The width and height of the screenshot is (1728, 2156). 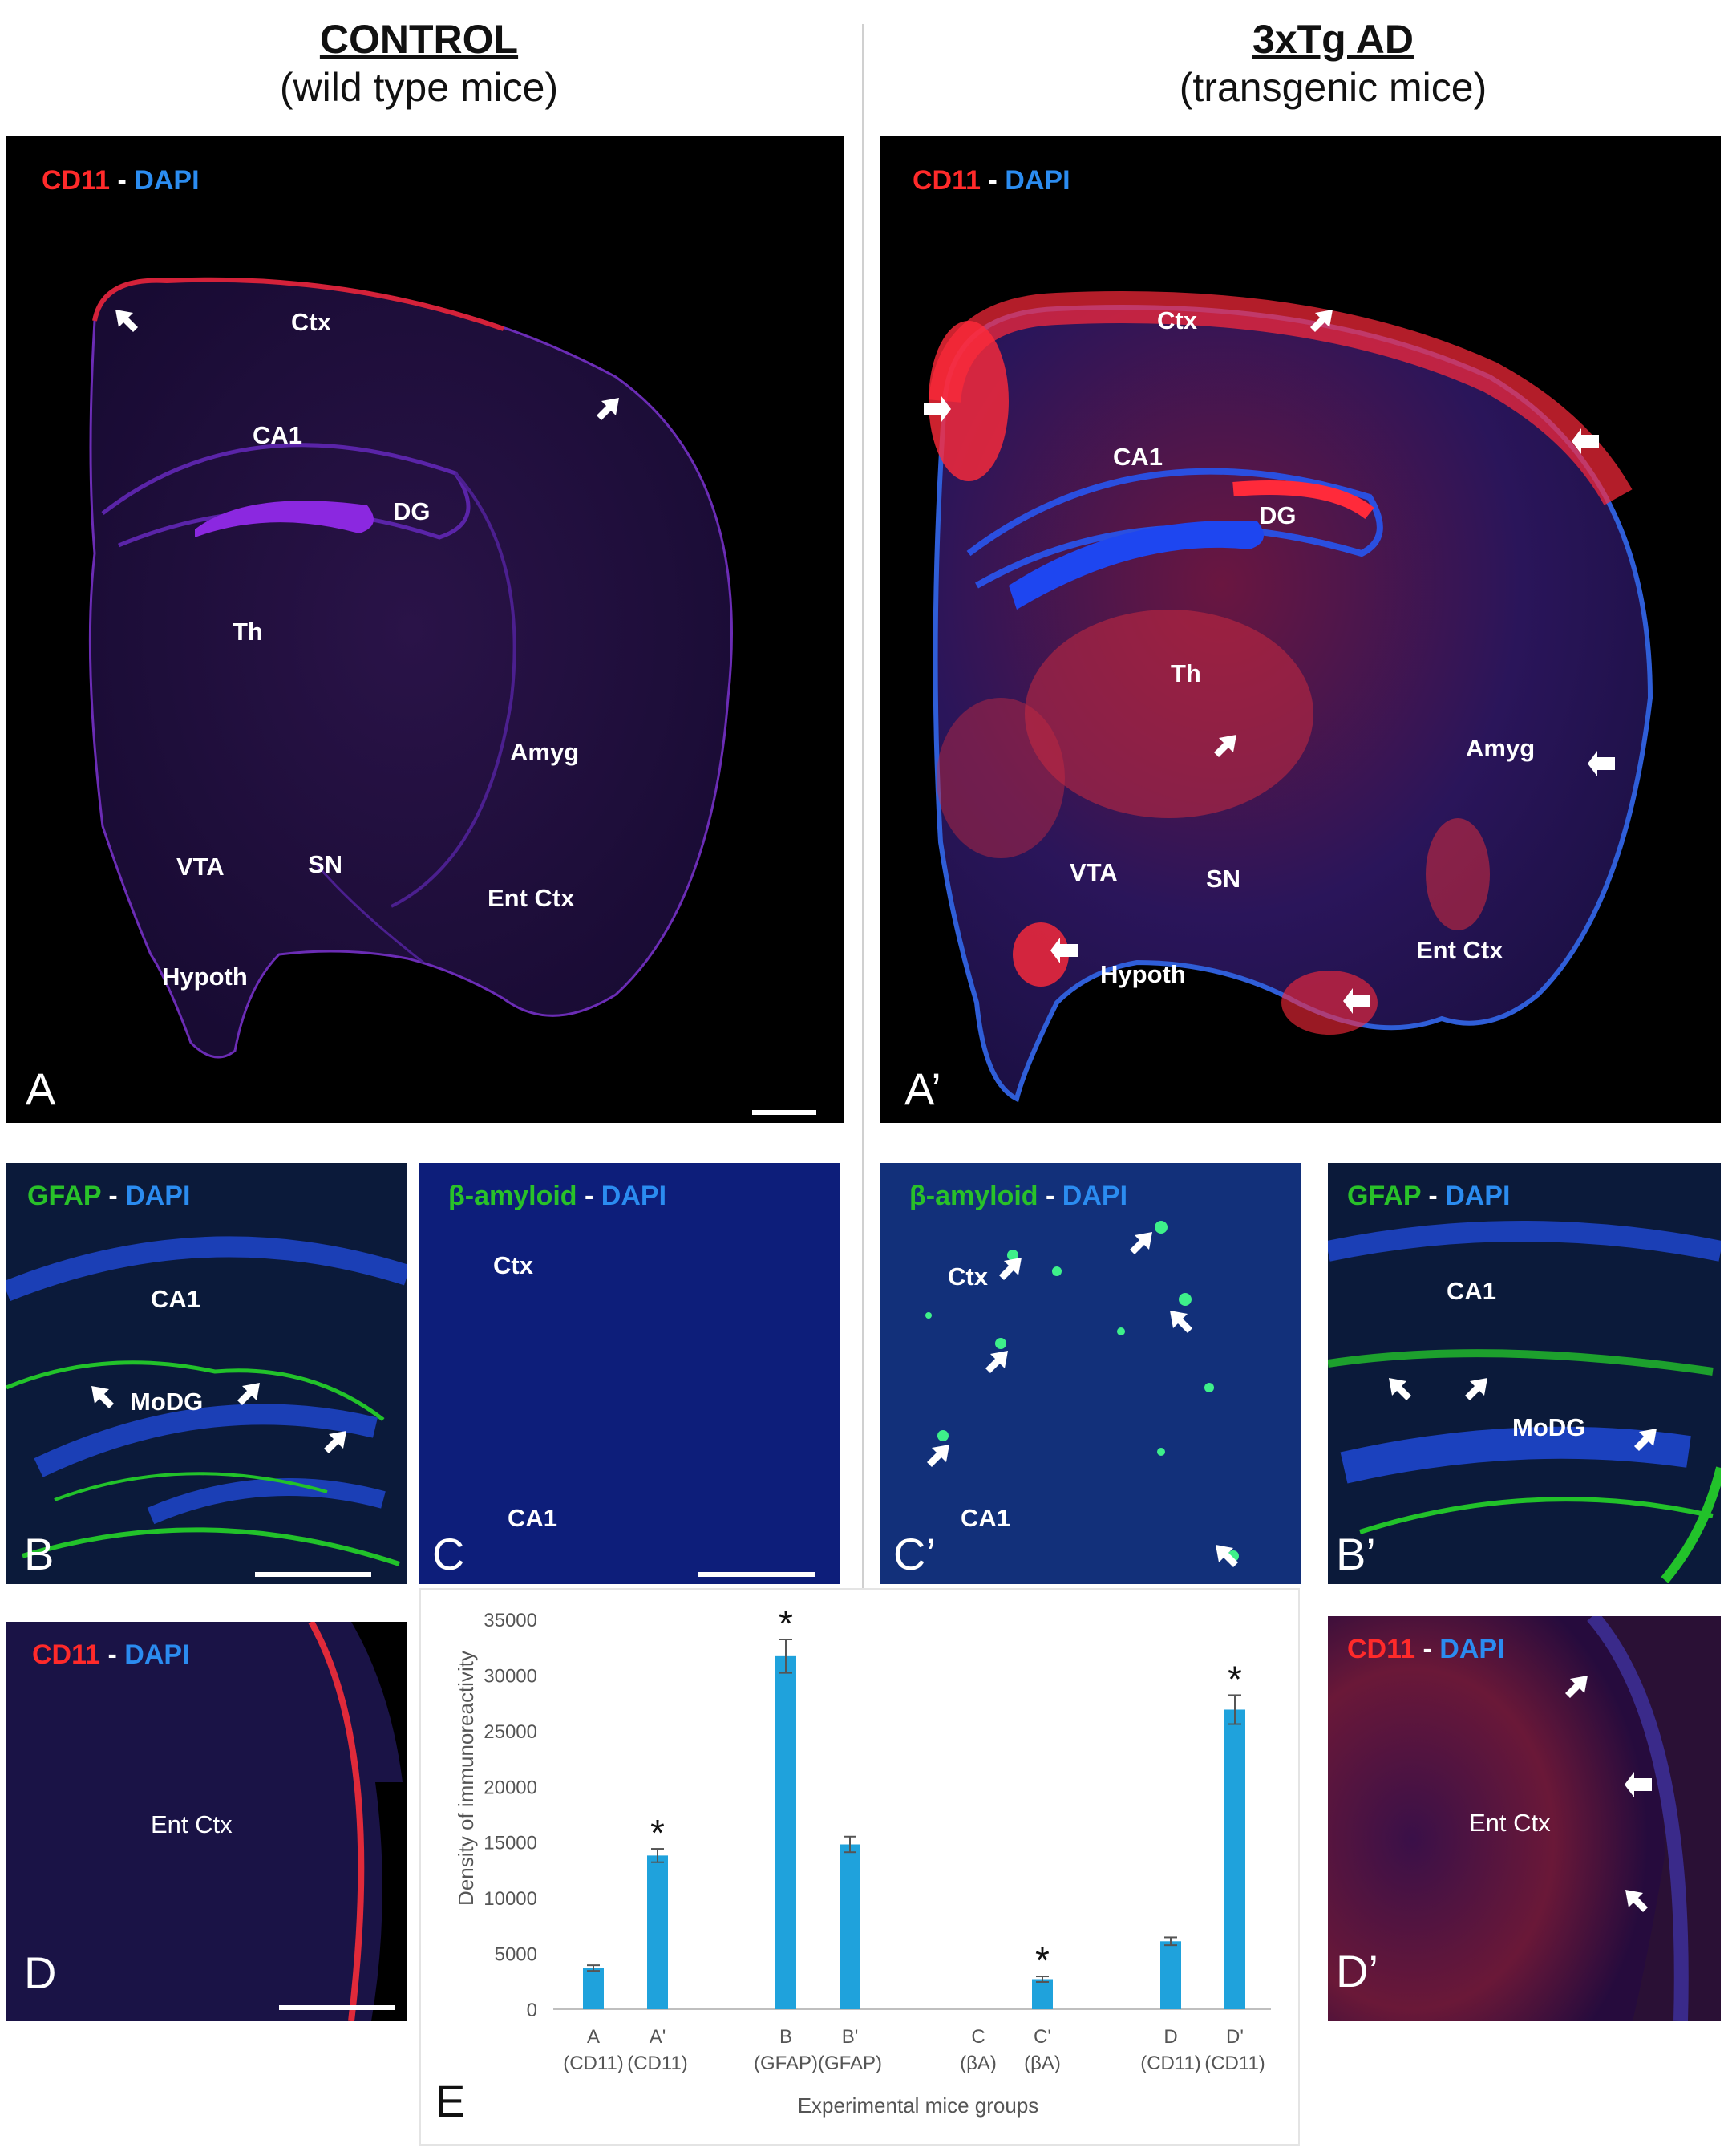 I want to click on y-tick-label: 20000, so click(x=510, y=1787).